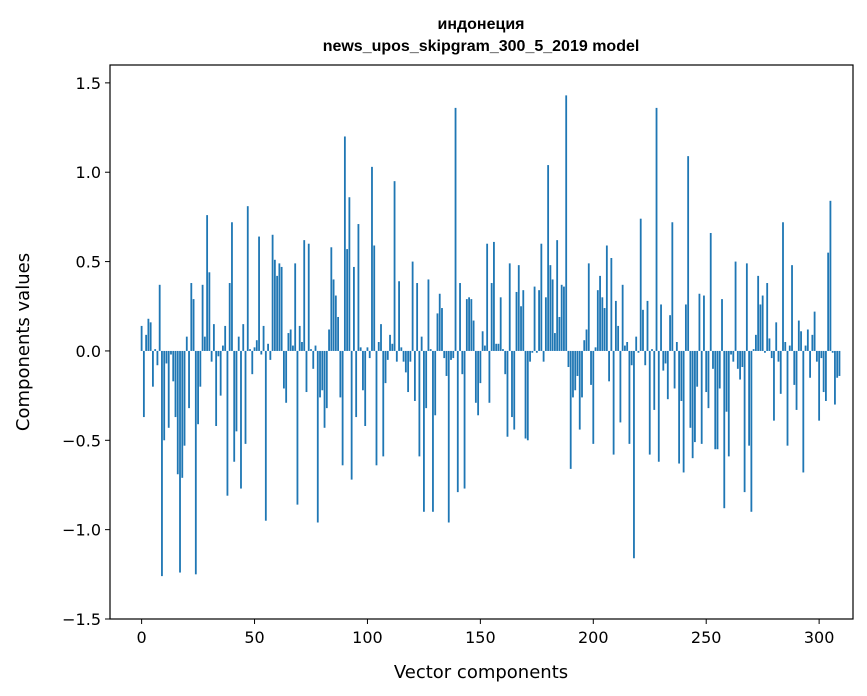 The height and width of the screenshot is (696, 867). Describe the element at coordinates (88, 172) in the screenshot. I see `y-tick-label: 1.0` at that location.